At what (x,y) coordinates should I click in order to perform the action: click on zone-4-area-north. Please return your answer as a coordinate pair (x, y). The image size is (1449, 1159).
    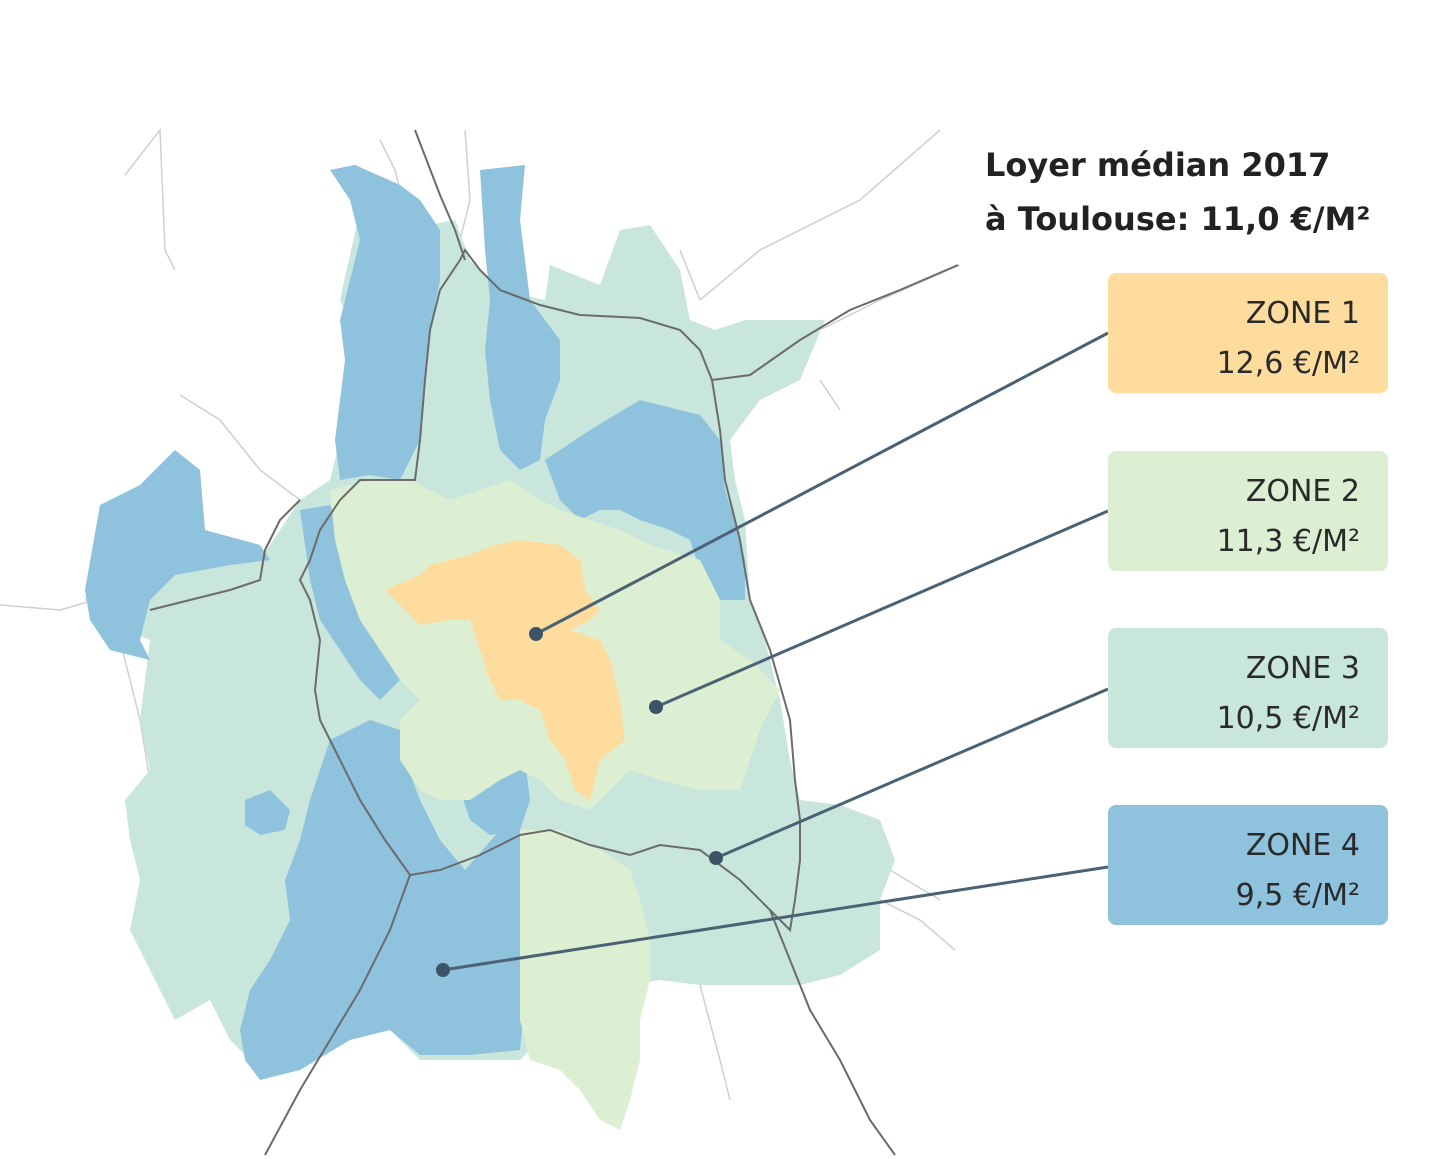
    Looking at the image, I should click on (385, 322).